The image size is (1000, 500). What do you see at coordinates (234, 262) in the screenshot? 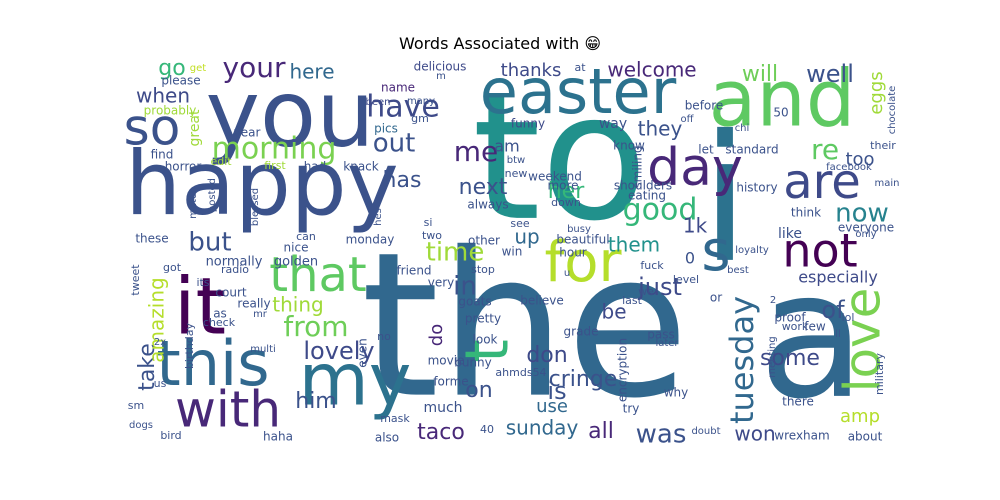
I see `word-normally: normally` at bounding box center [234, 262].